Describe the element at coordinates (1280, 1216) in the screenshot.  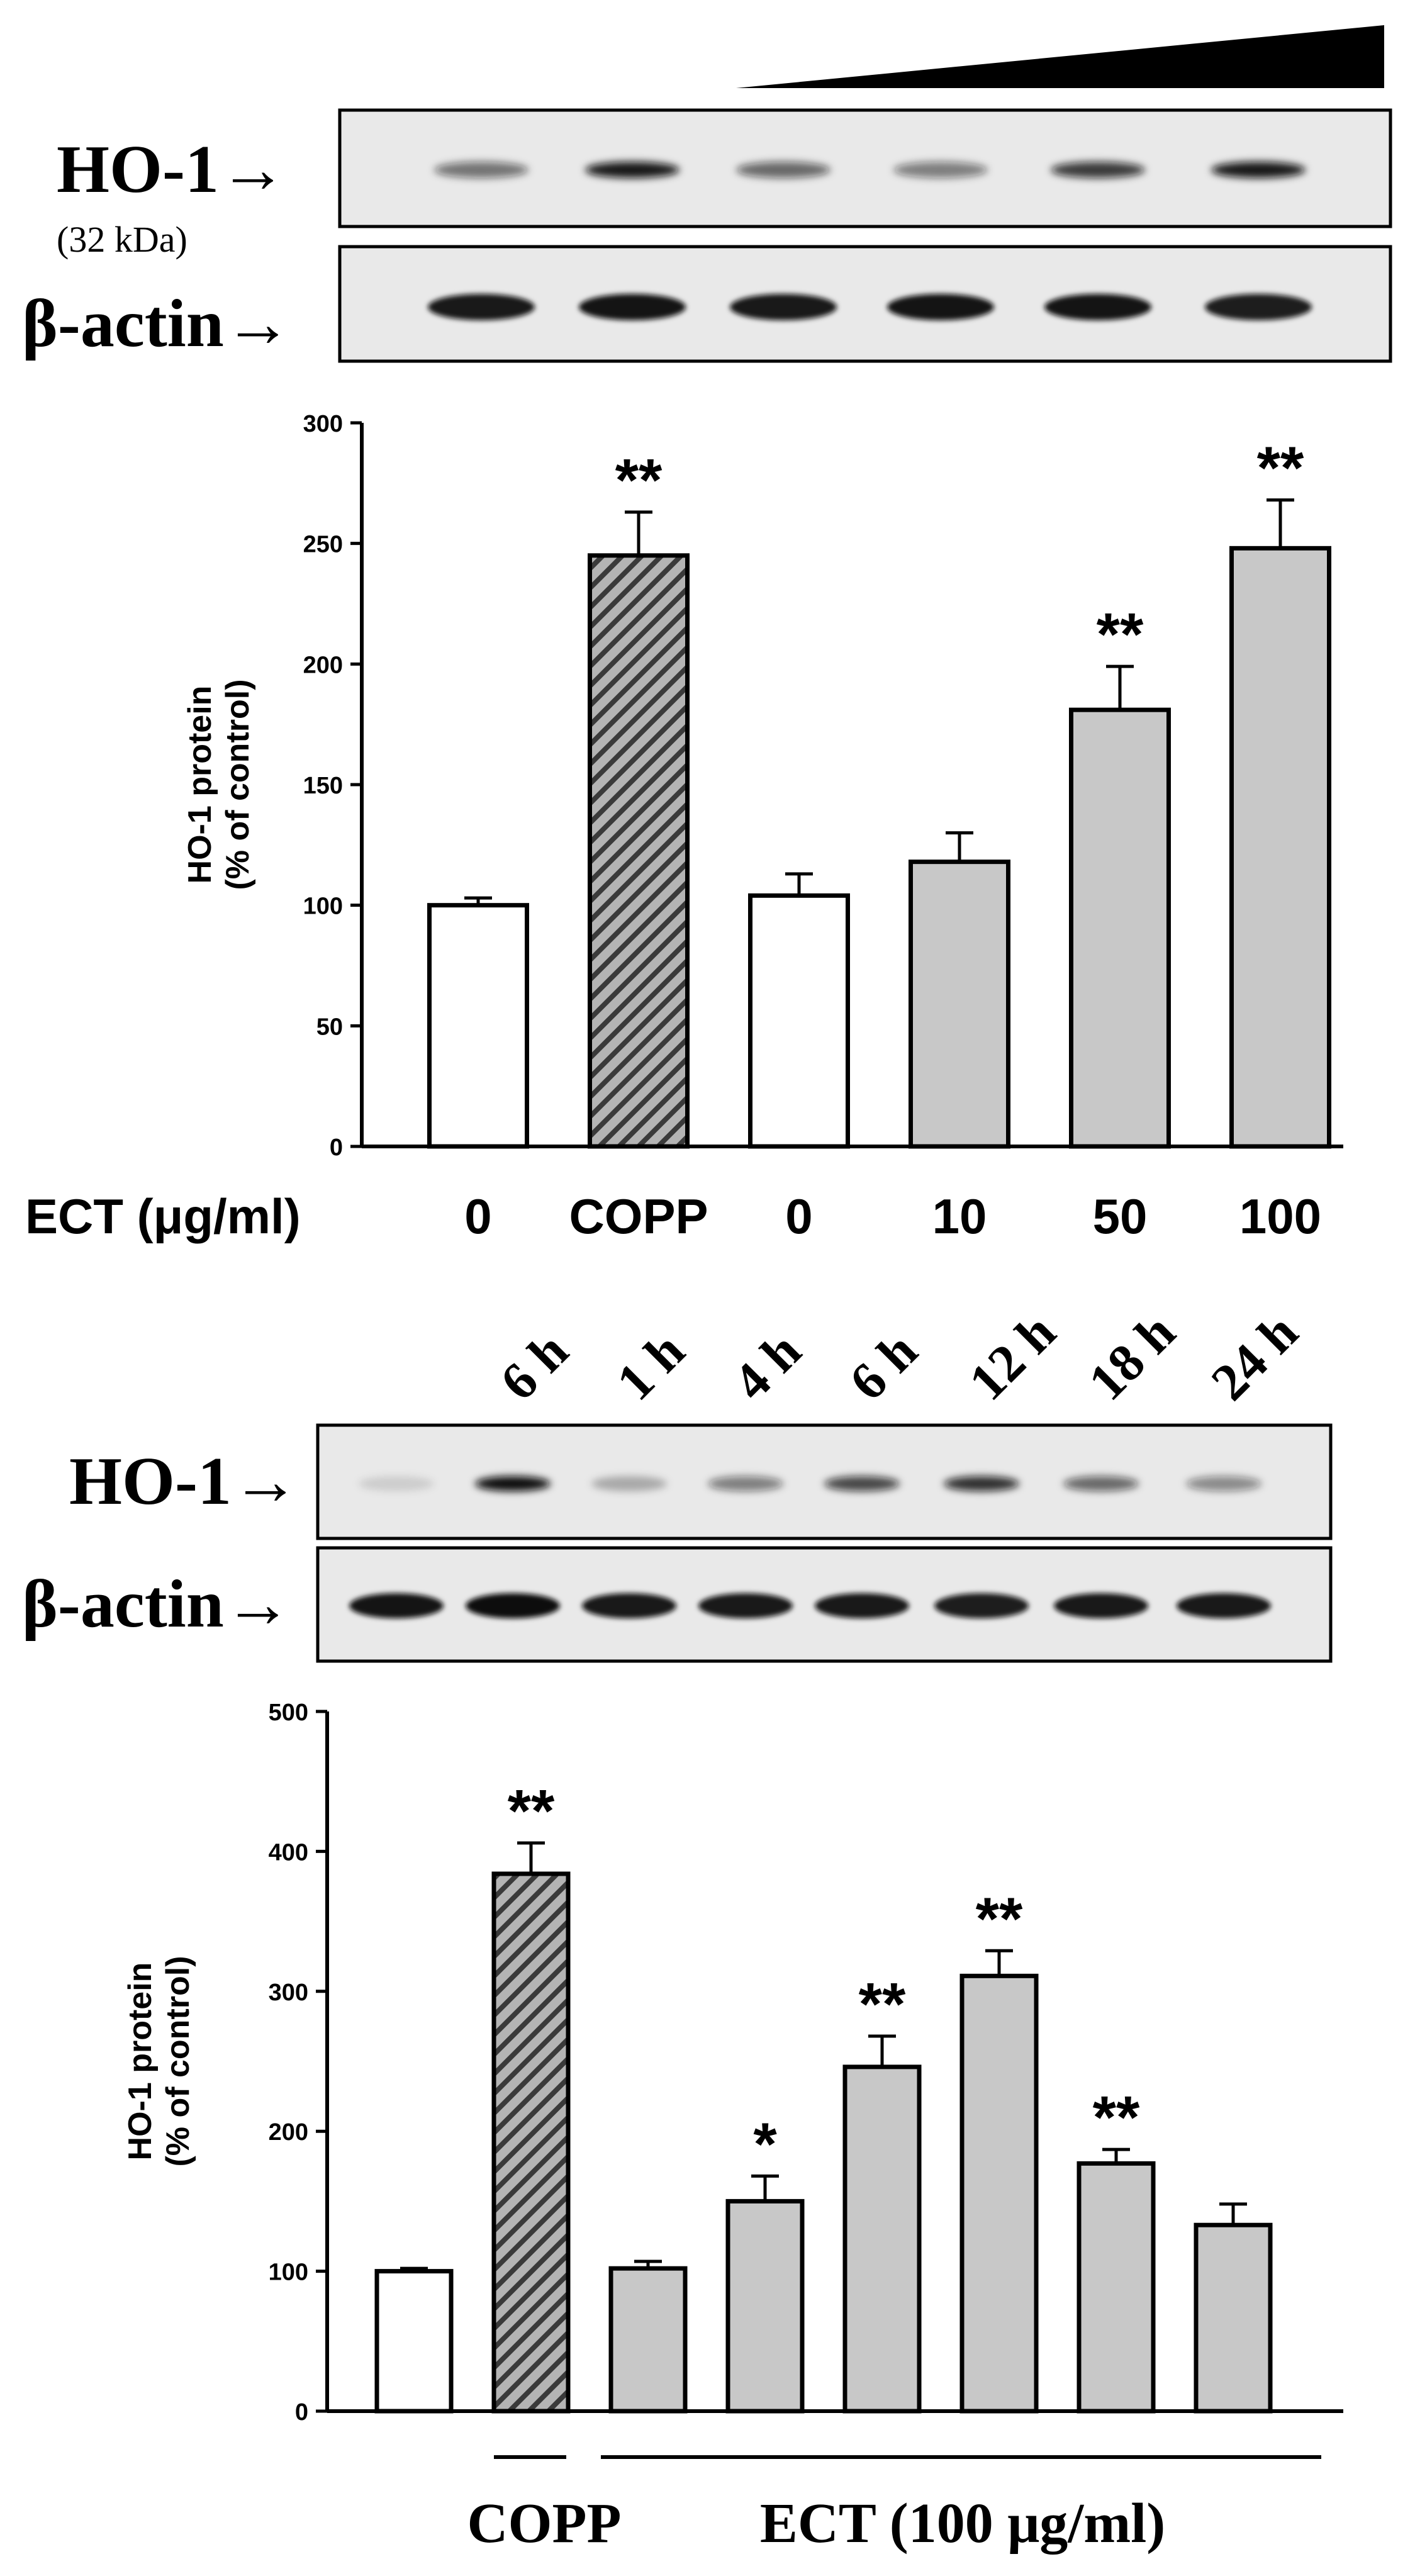
I see `category-label: 100` at that location.